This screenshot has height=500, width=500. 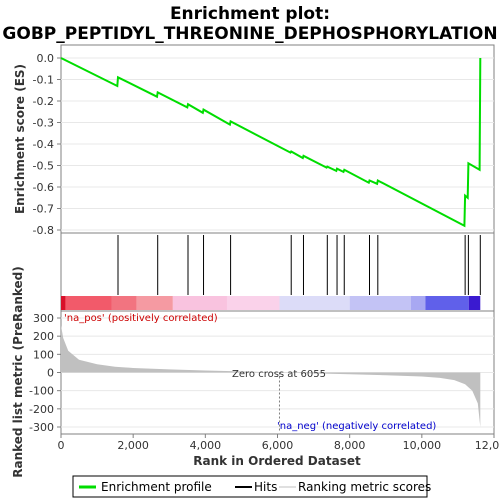 What do you see at coordinates (364, 487) in the screenshot?
I see `legend-metric-label: Ranking metric scores` at bounding box center [364, 487].